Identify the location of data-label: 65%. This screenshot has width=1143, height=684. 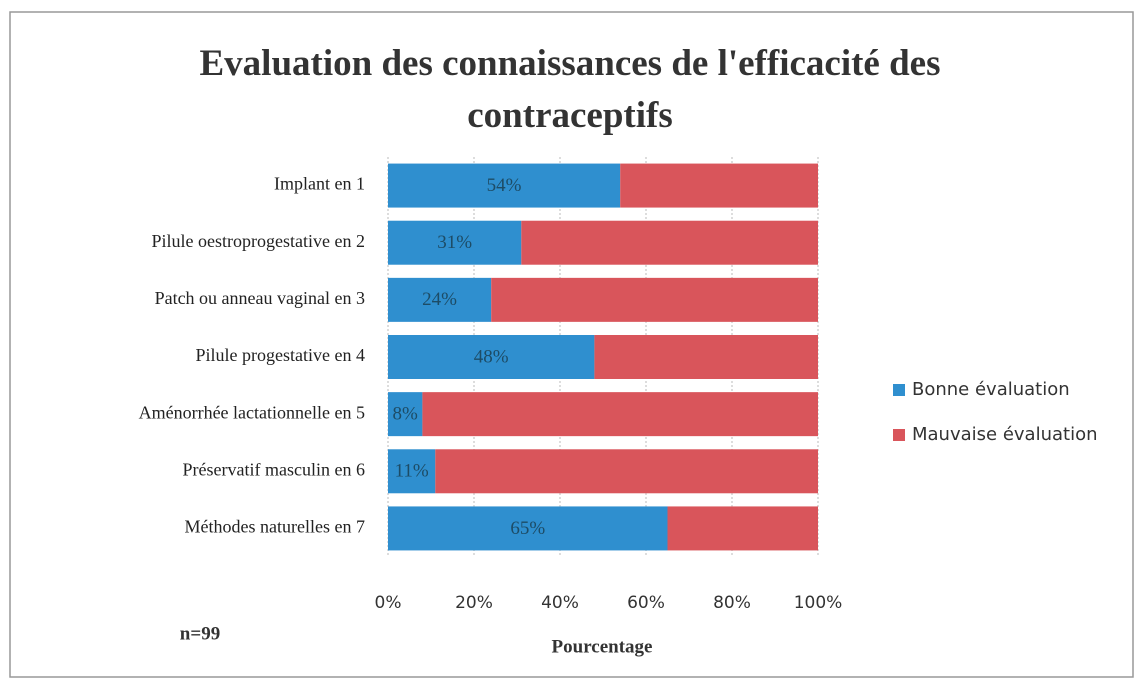
(527, 528).